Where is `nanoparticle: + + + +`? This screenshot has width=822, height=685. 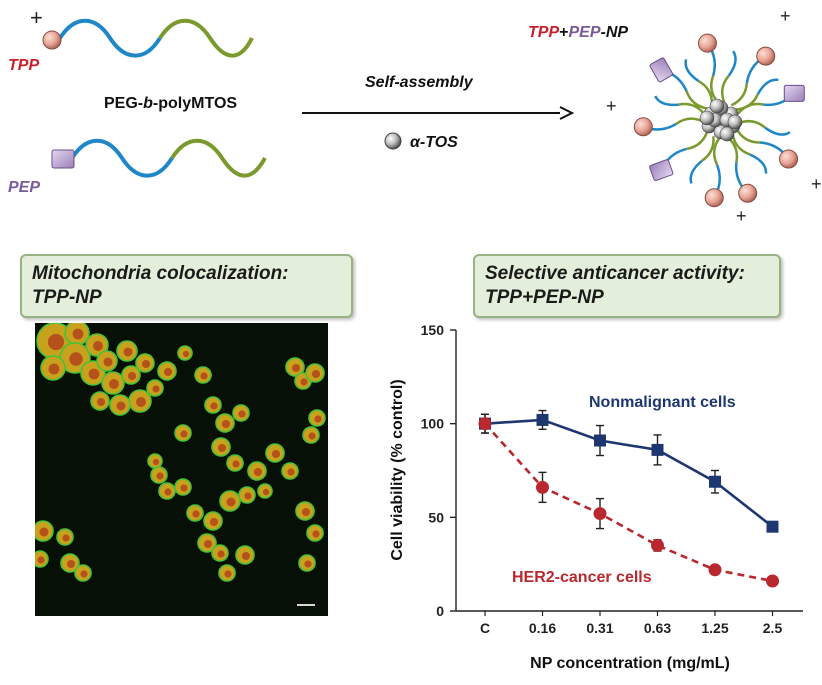
nanoparticle: + + + + is located at coordinates (714, 116).